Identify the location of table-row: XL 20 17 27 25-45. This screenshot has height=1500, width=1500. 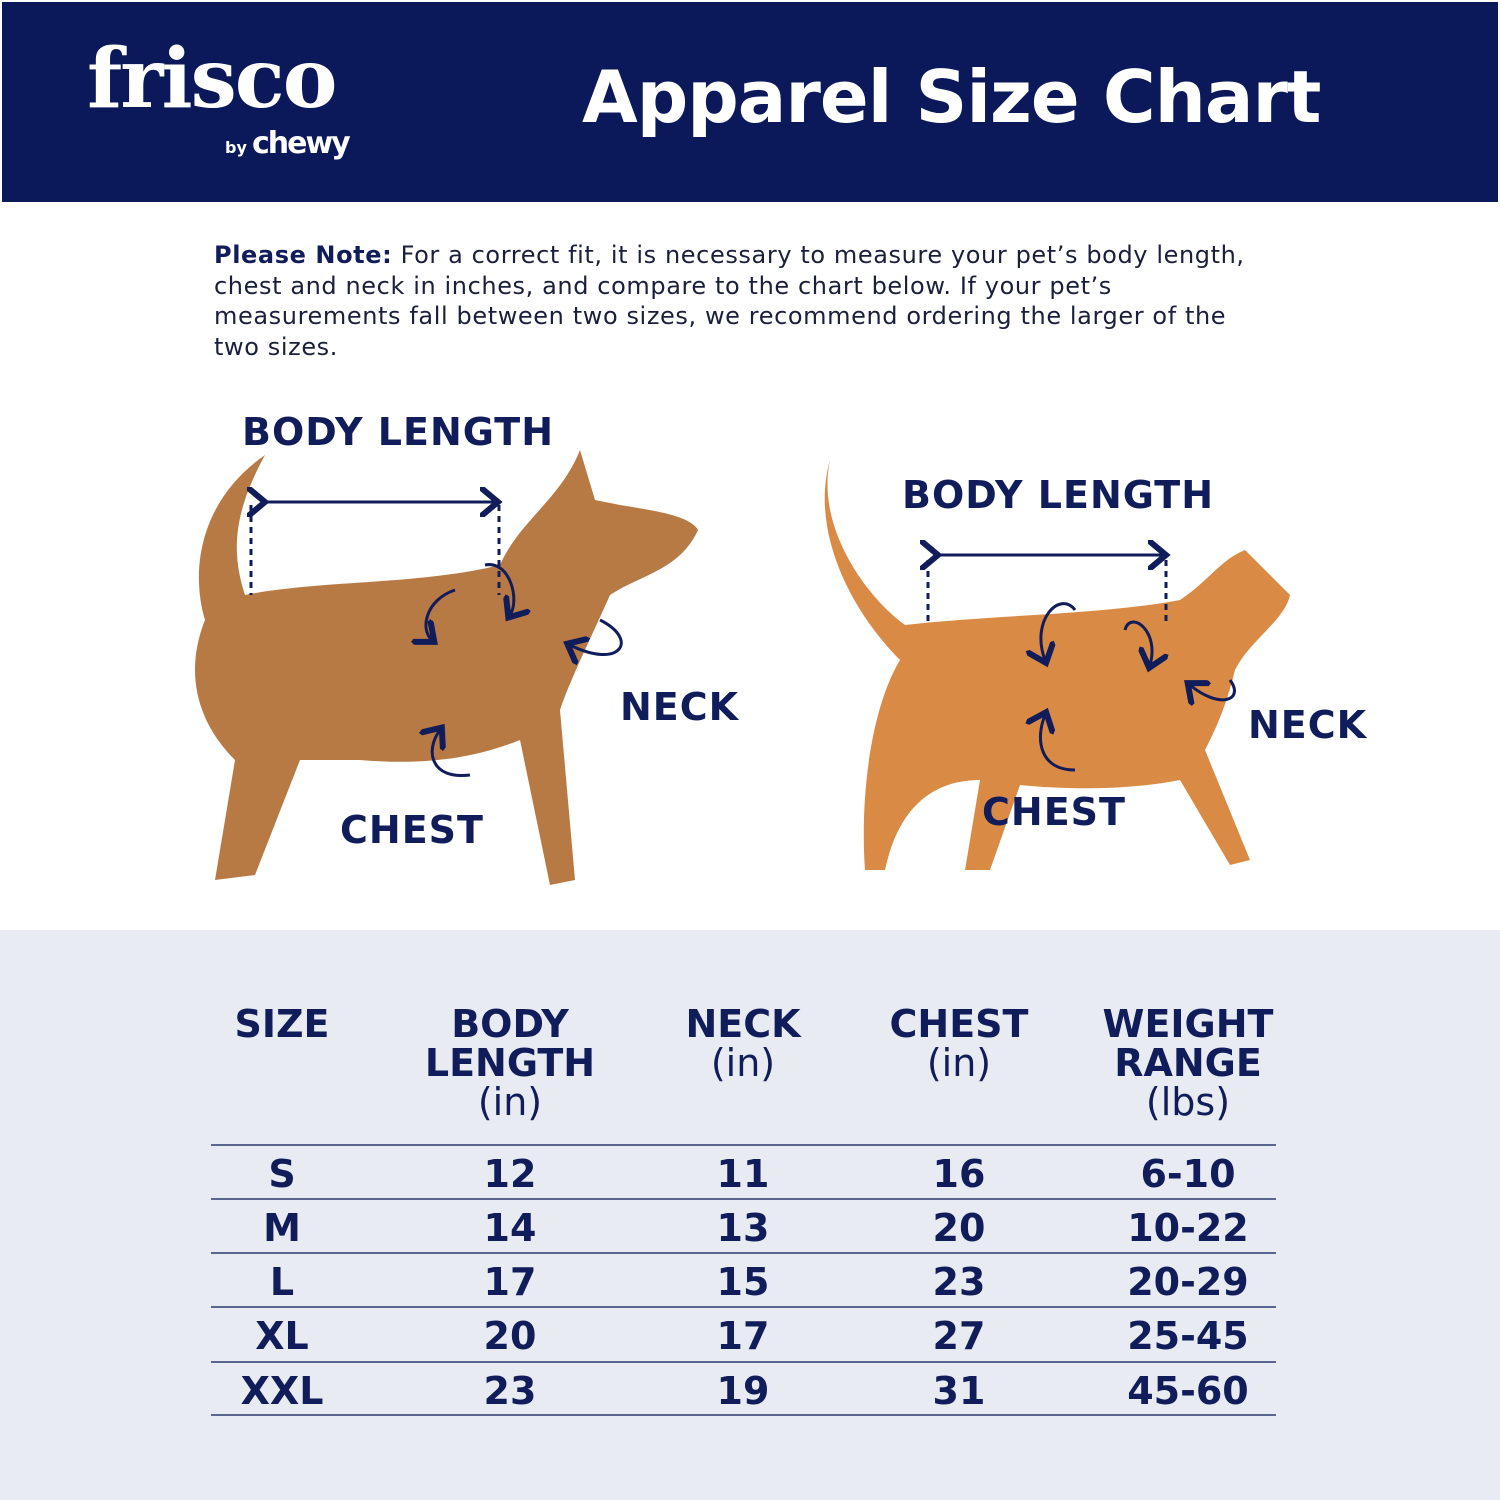
(743, 1333).